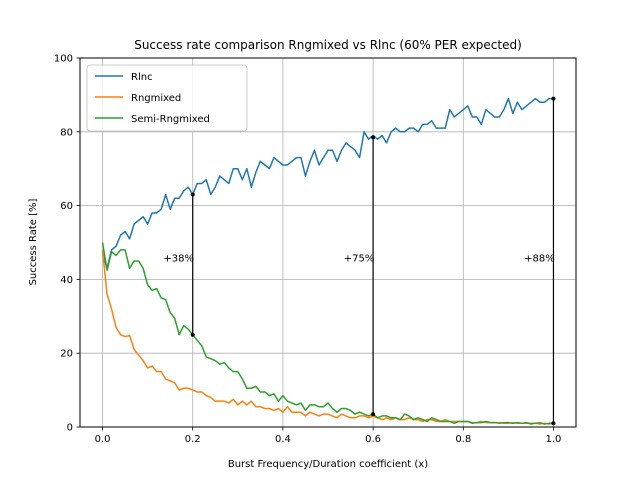 The image size is (640, 480). Describe the element at coordinates (170, 119) in the screenshot. I see `legend-label-semi-rngmixed: Semi-Rngmixed` at that location.